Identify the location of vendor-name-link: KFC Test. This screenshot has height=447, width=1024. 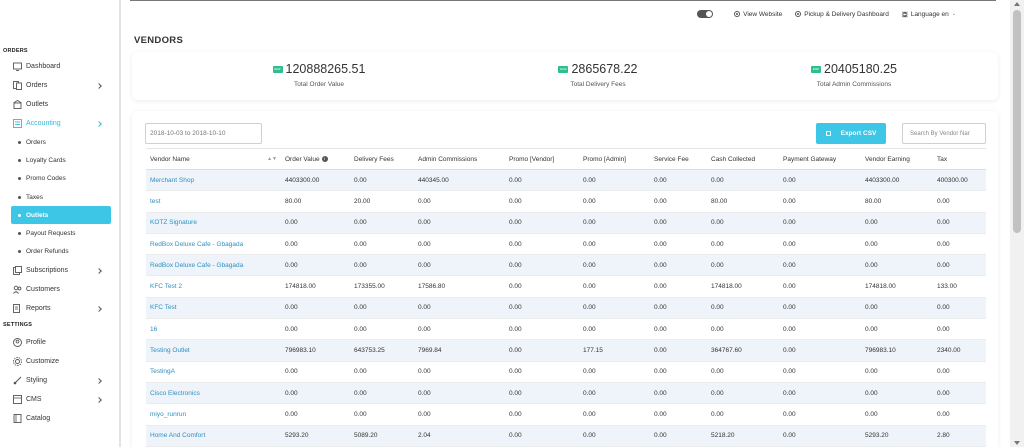
(213, 308).